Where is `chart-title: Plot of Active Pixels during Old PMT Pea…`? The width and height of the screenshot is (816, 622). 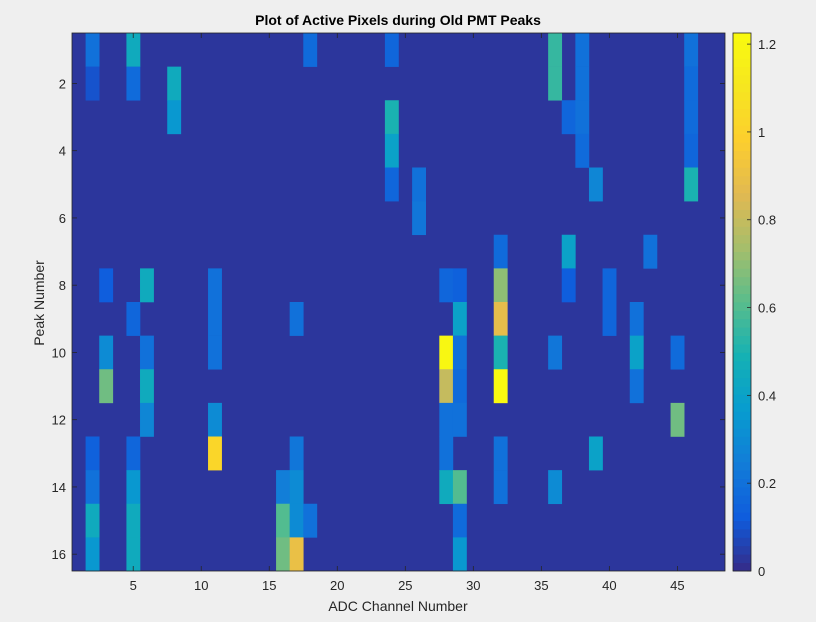 chart-title: Plot of Active Pixels during Old PMT Pea… is located at coordinates (398, 20).